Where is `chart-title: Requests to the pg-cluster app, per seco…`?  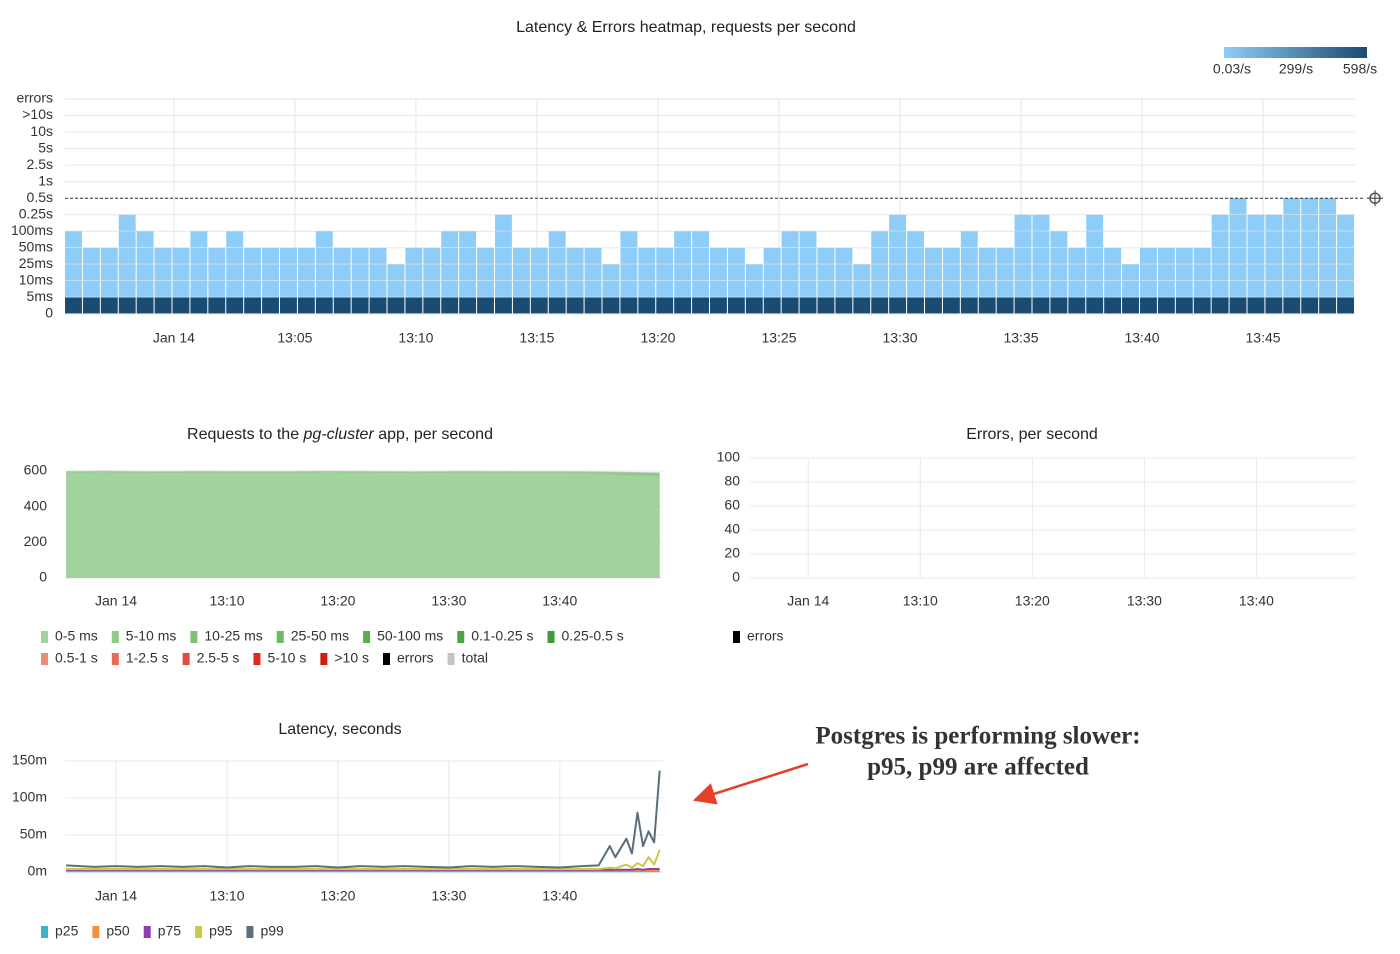 chart-title: Requests to the pg-cluster app, per seco… is located at coordinates (340, 434).